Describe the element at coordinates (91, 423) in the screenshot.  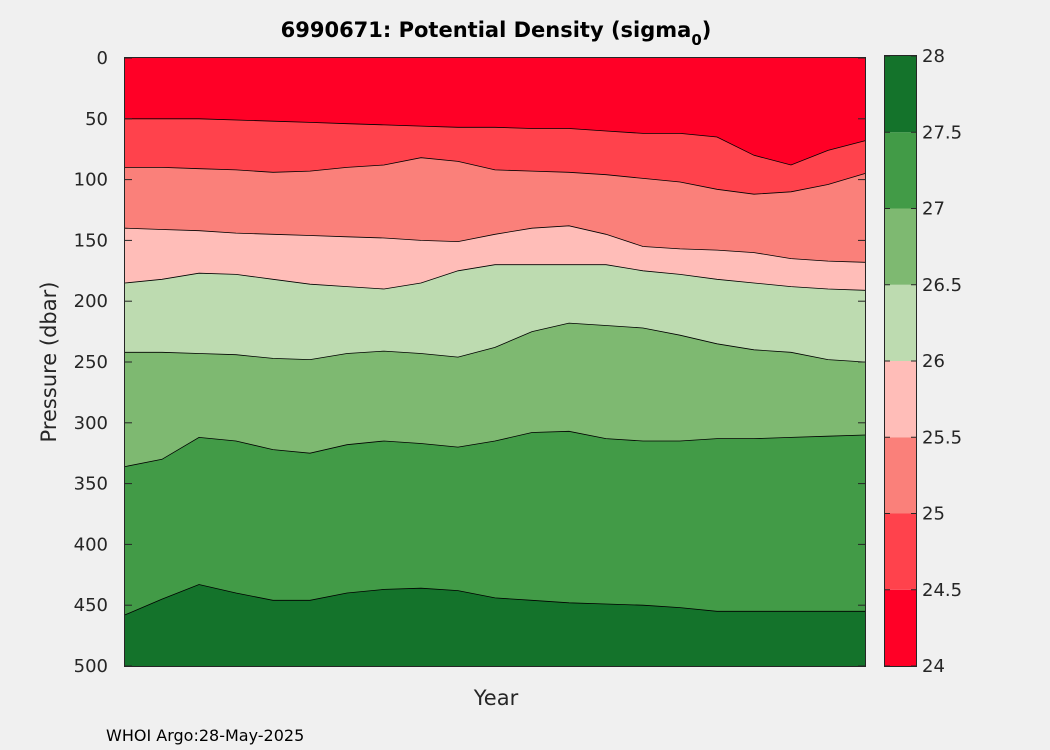
I see `y-tick-label: 300` at that location.